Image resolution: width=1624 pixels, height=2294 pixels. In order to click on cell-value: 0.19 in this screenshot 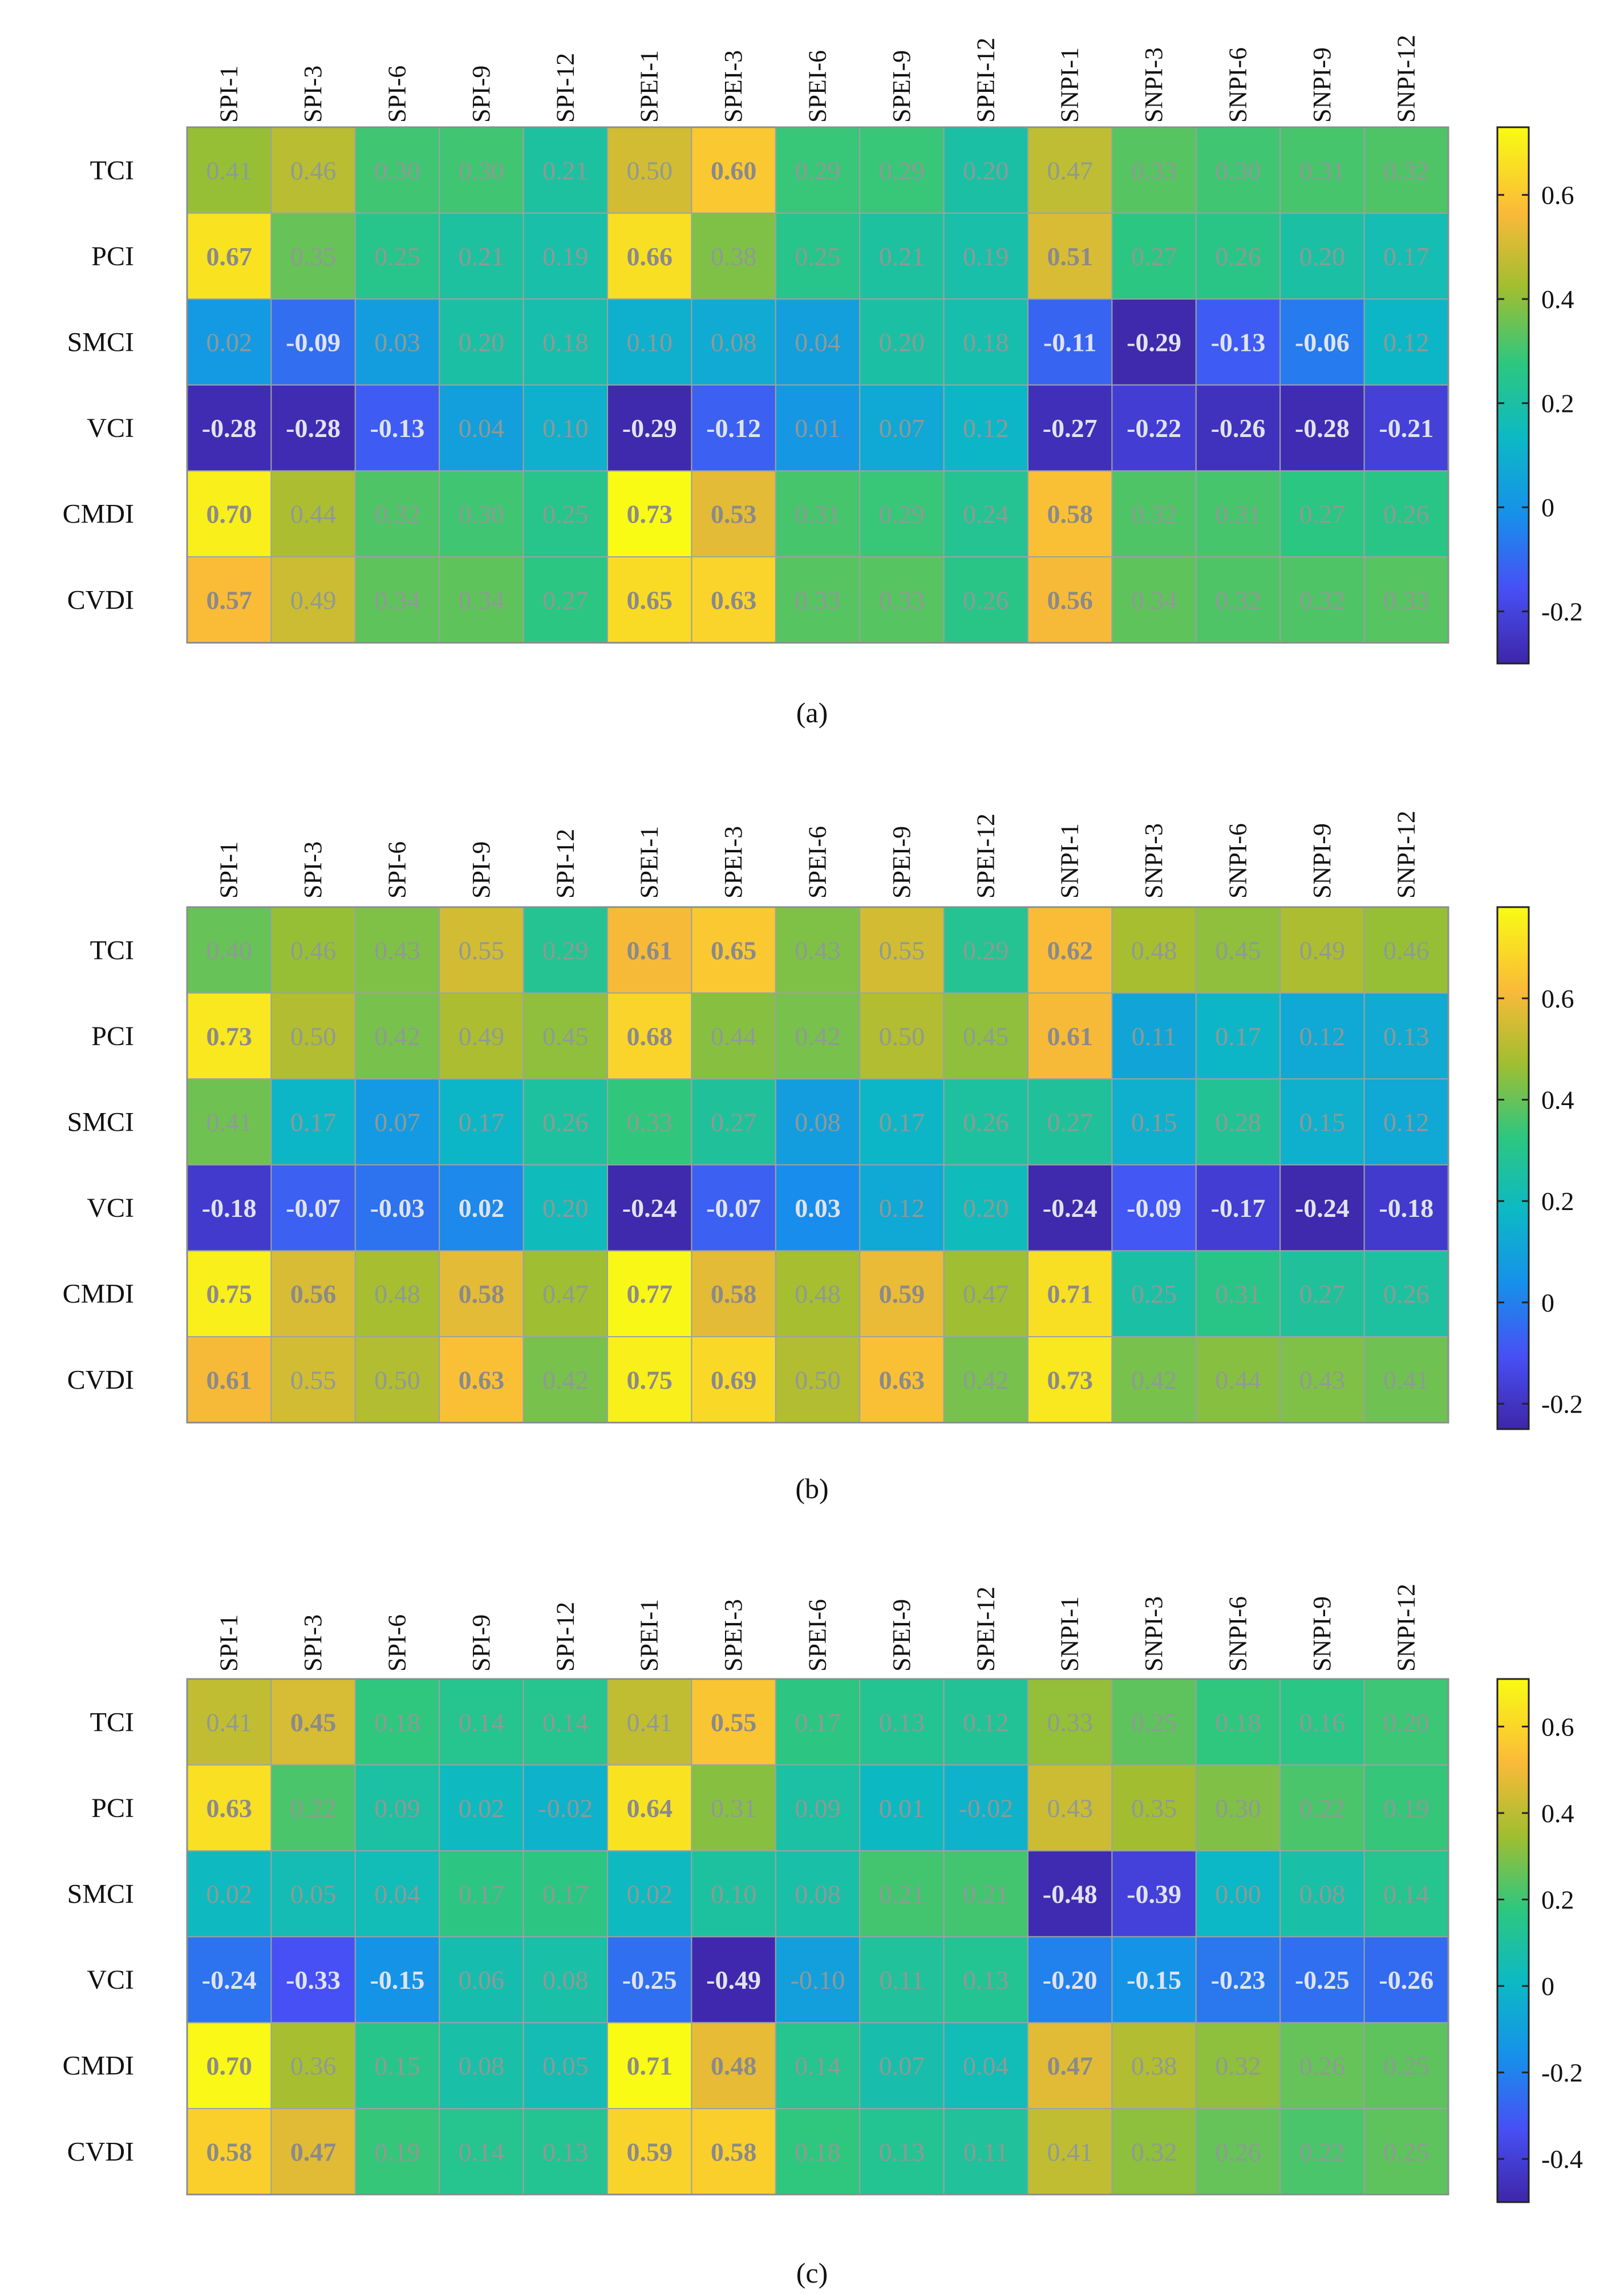, I will do `click(565, 256)`.